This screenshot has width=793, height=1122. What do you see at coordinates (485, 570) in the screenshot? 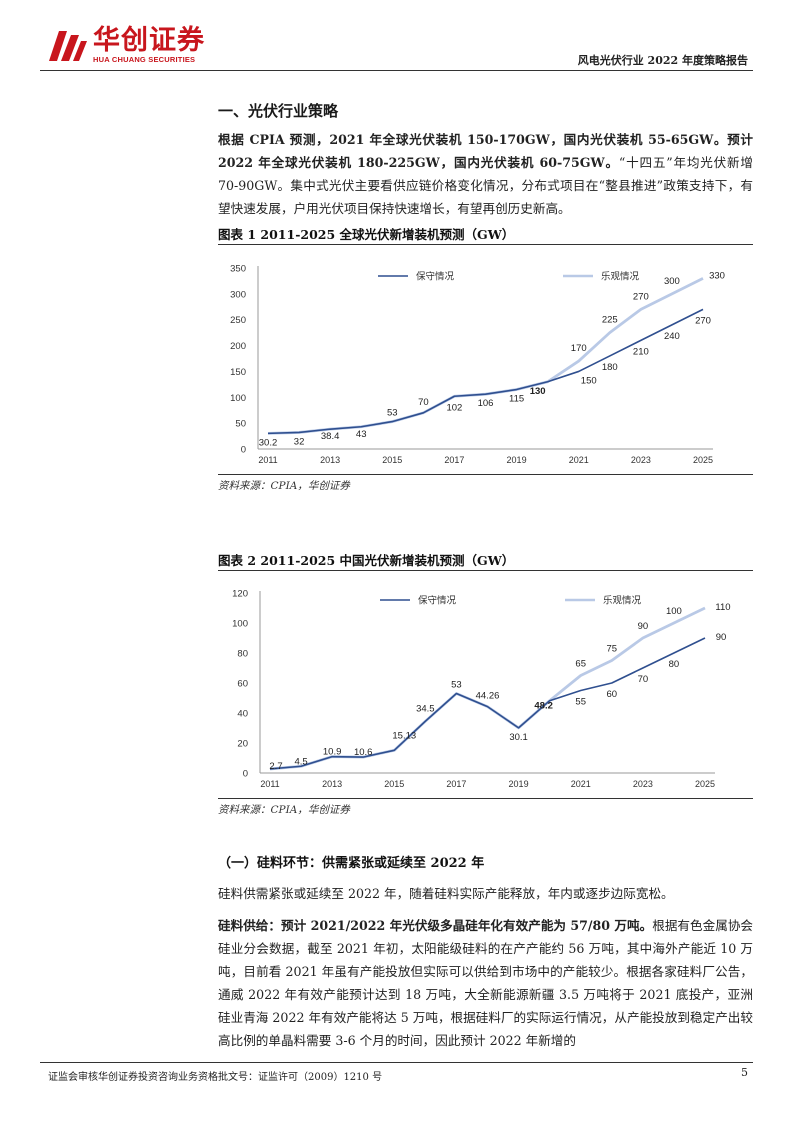
I see `figure2-rule` at bounding box center [485, 570].